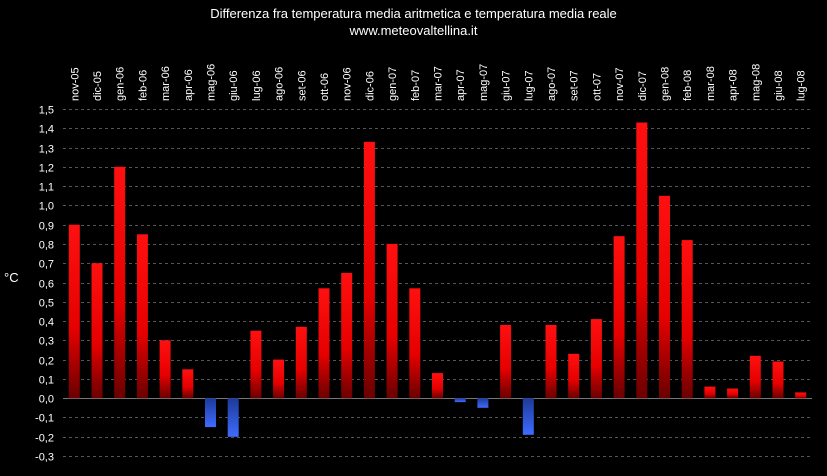 The width and height of the screenshot is (827, 476). Describe the element at coordinates (302, 85) in the screenshot. I see `x-tick-label: set-06` at that location.